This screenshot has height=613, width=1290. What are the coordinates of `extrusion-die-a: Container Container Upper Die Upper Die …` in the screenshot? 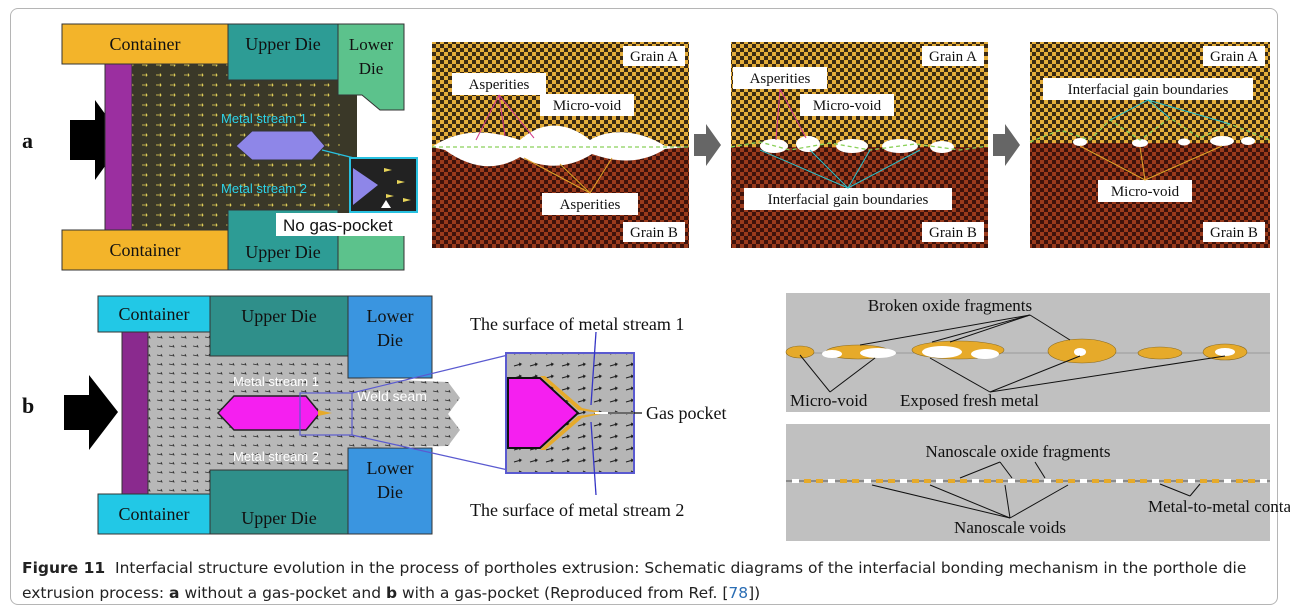 It's located at (239, 147).